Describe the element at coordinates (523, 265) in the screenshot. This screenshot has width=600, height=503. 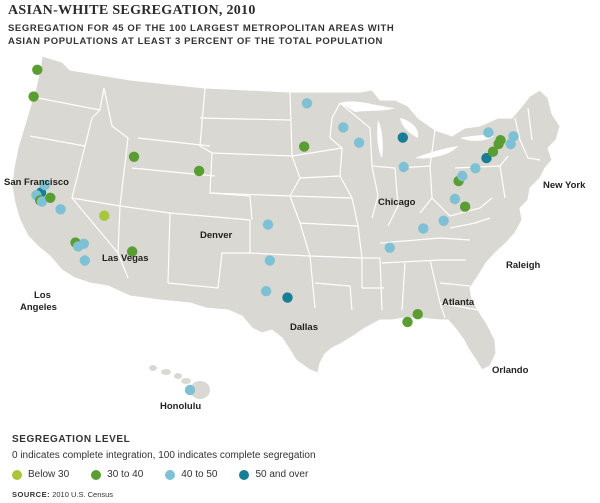
I see `city-label: Raleigh` at that location.